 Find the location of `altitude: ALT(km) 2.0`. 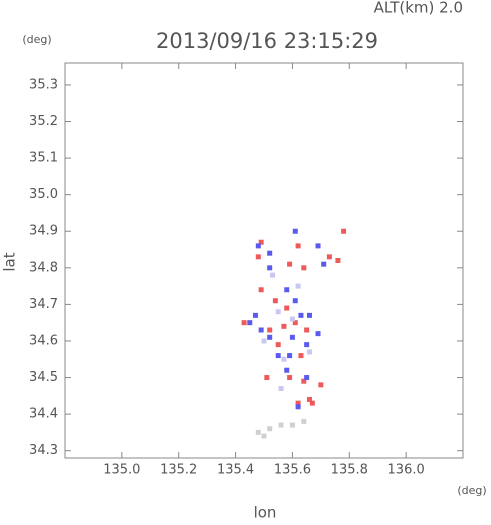

altitude: ALT(km) 2.0 is located at coordinates (418, 8).